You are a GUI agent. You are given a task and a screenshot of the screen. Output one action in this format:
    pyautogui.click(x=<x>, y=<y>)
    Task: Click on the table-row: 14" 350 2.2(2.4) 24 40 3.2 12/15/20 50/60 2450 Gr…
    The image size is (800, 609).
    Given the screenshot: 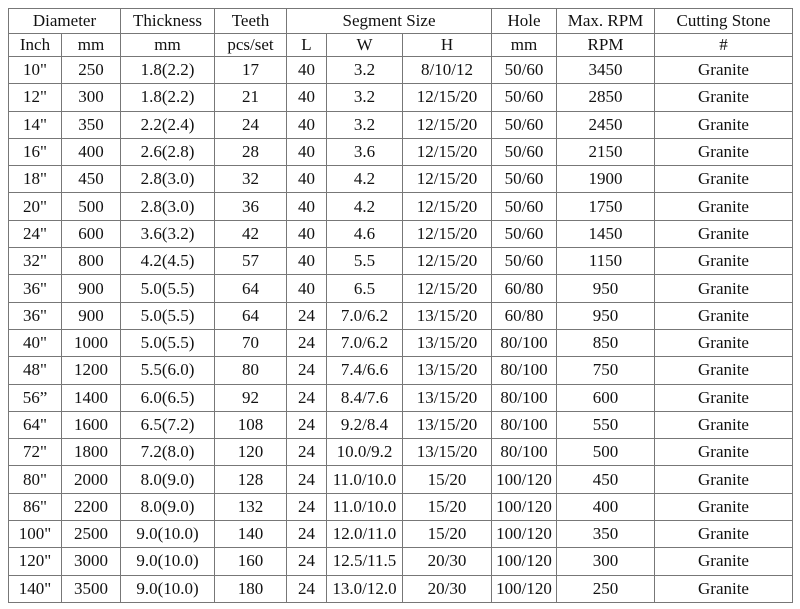 What is the action you would take?
    pyautogui.click(x=400, y=124)
    